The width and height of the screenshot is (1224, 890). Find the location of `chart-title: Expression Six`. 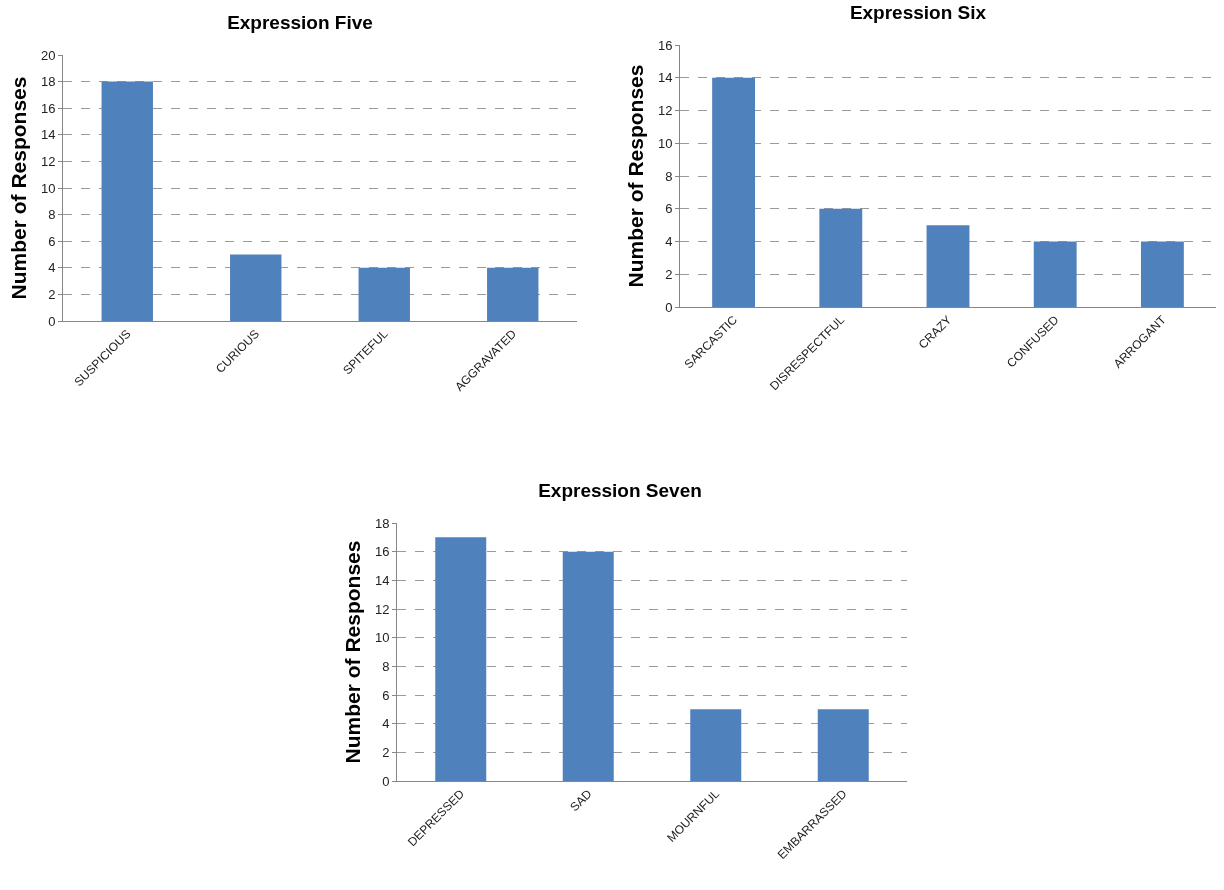

chart-title: Expression Six is located at coordinates (918, 12).